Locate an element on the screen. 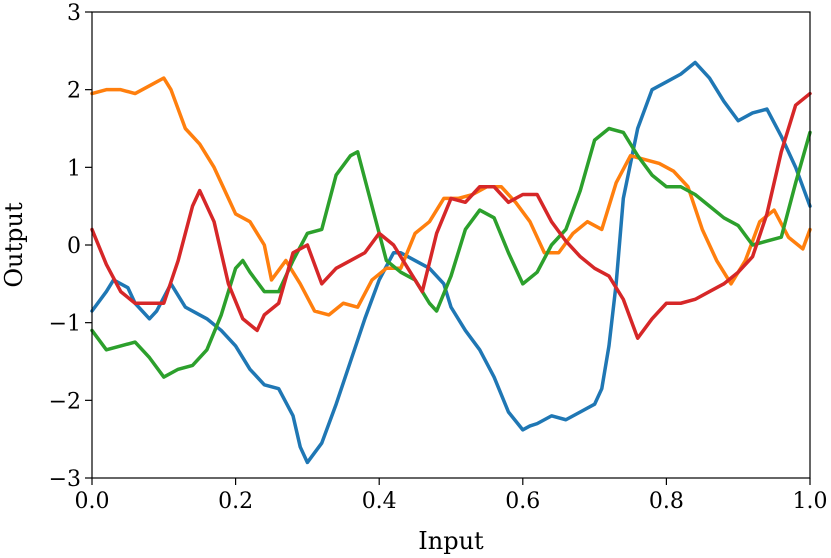  y-tick-label: 1 is located at coordinates (74, 168).